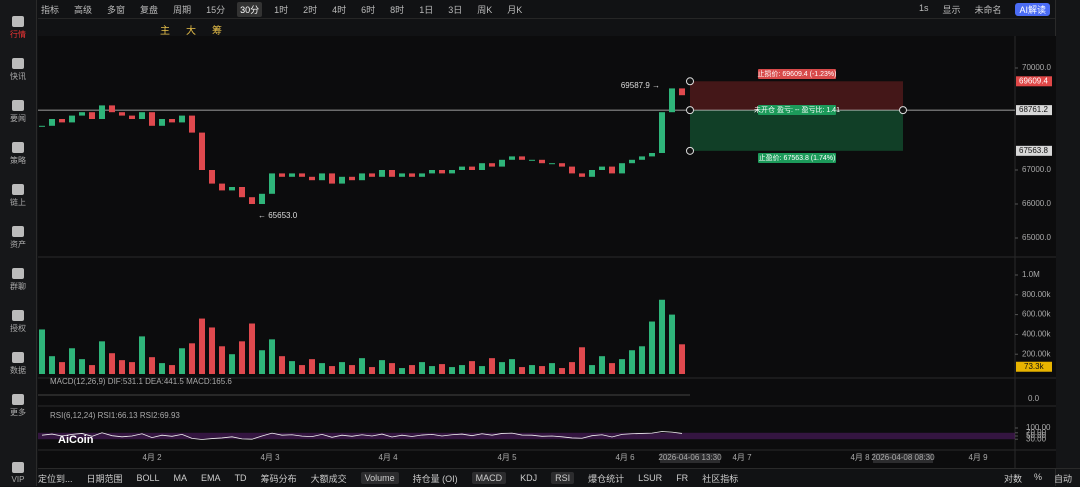  What do you see at coordinates (50, 9) in the screenshot?
I see `toolbar-item: 指标` at bounding box center [50, 9].